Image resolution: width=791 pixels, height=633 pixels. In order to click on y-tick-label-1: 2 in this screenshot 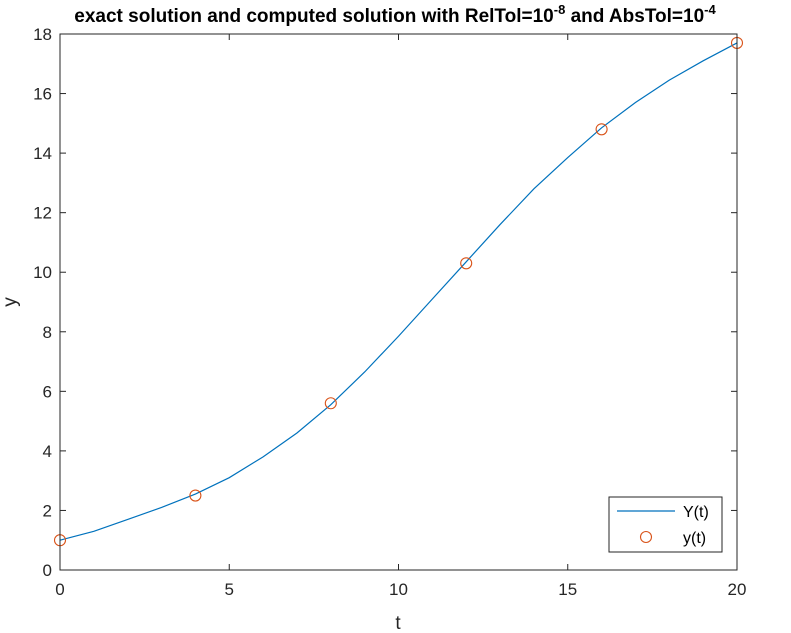, I will do `click(47, 510)`.